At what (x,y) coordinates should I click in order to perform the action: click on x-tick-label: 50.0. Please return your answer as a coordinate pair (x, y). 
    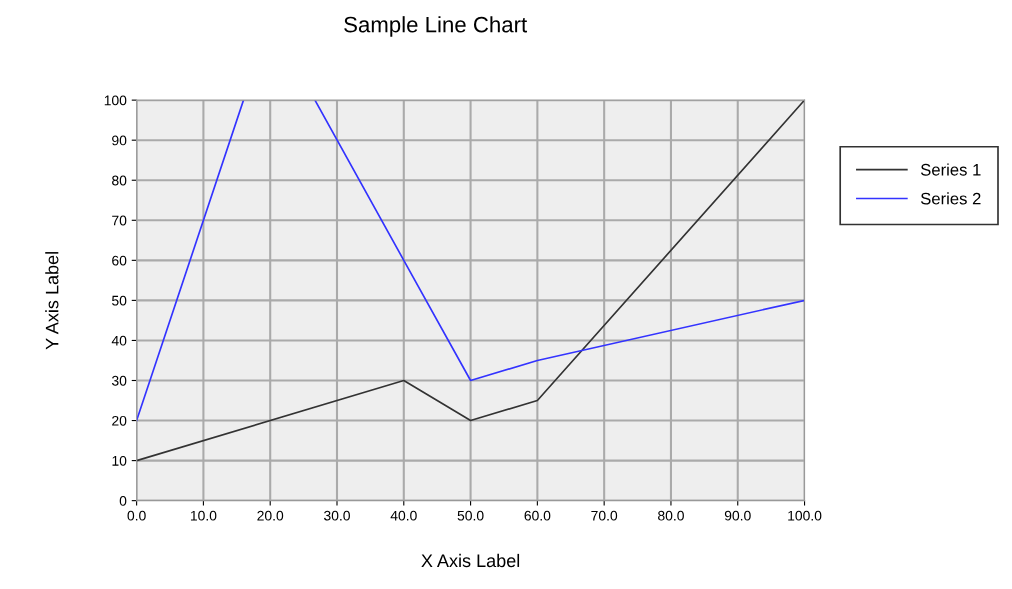
    Looking at the image, I should click on (470, 515).